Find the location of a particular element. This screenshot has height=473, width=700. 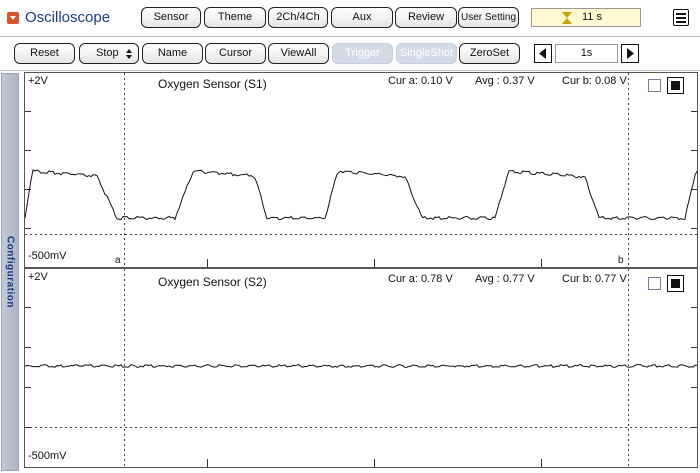

aux-button: Aux is located at coordinates (362, 17).